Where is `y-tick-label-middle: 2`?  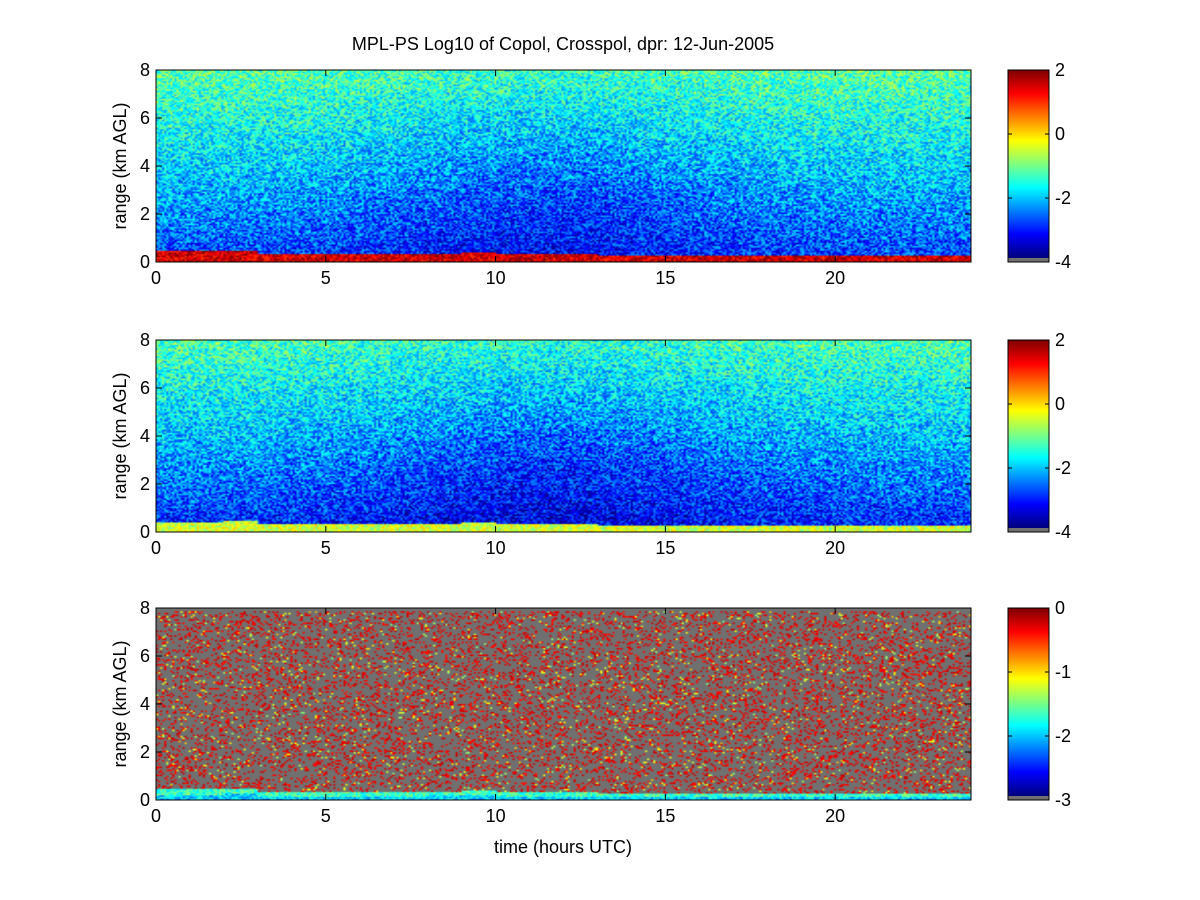 y-tick-label-middle: 2 is located at coordinates (145, 484).